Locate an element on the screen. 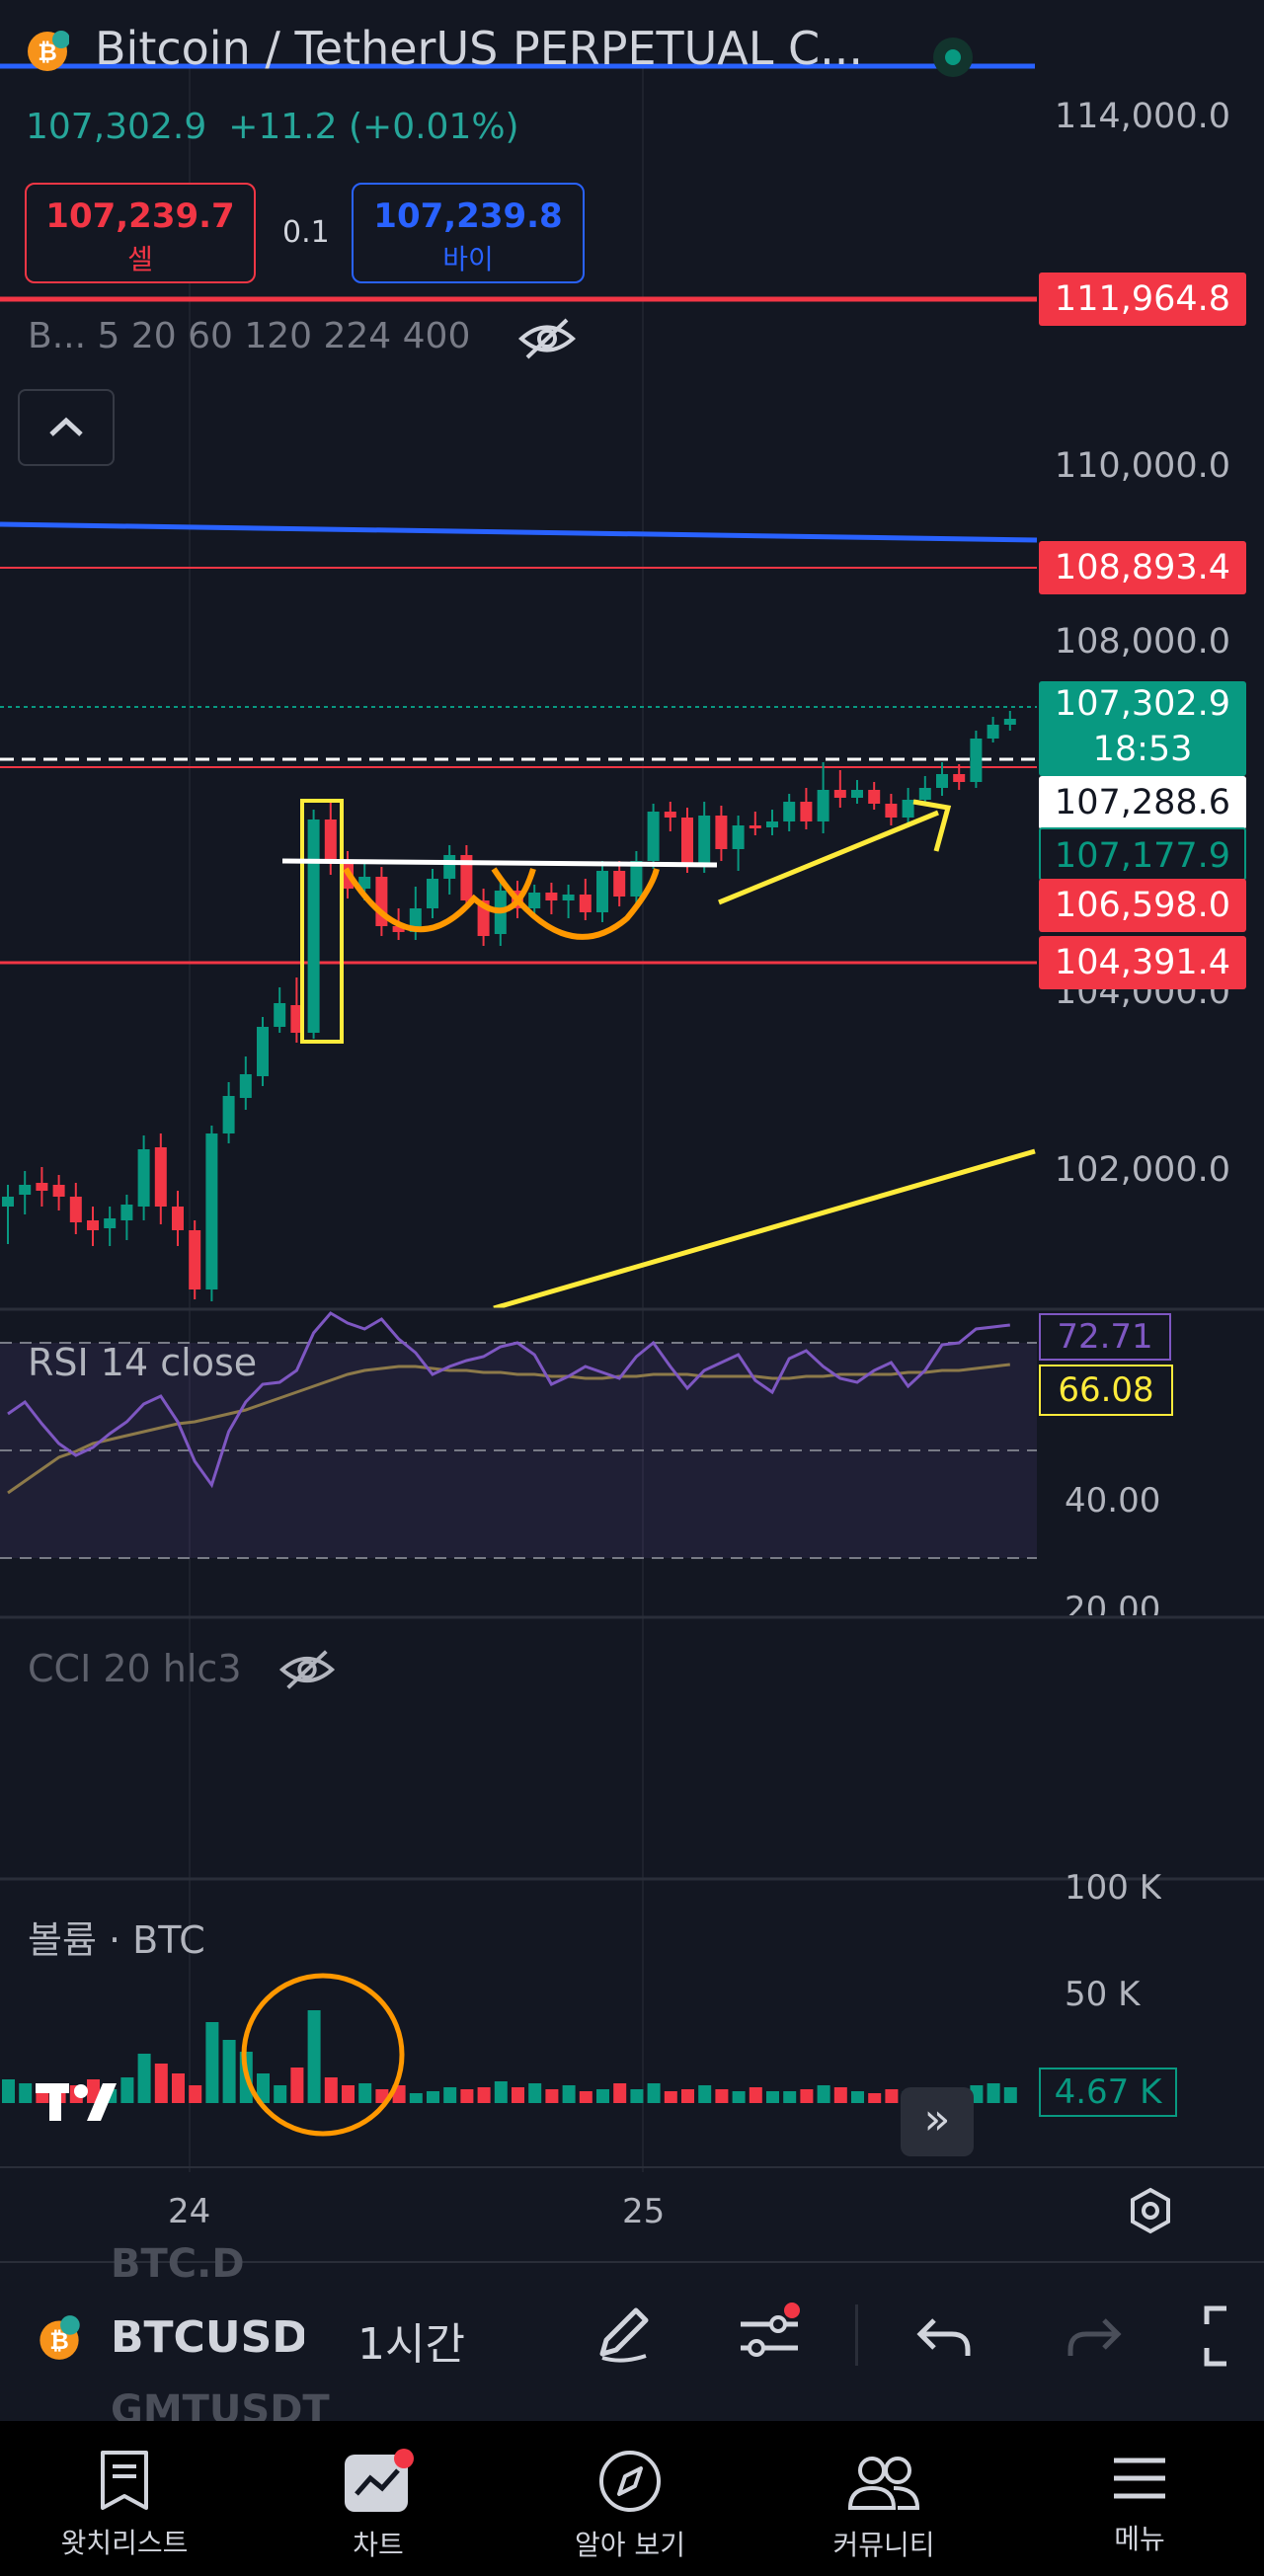 This screenshot has width=1264, height=2576. yellow-trend-line is located at coordinates (764, 1229).